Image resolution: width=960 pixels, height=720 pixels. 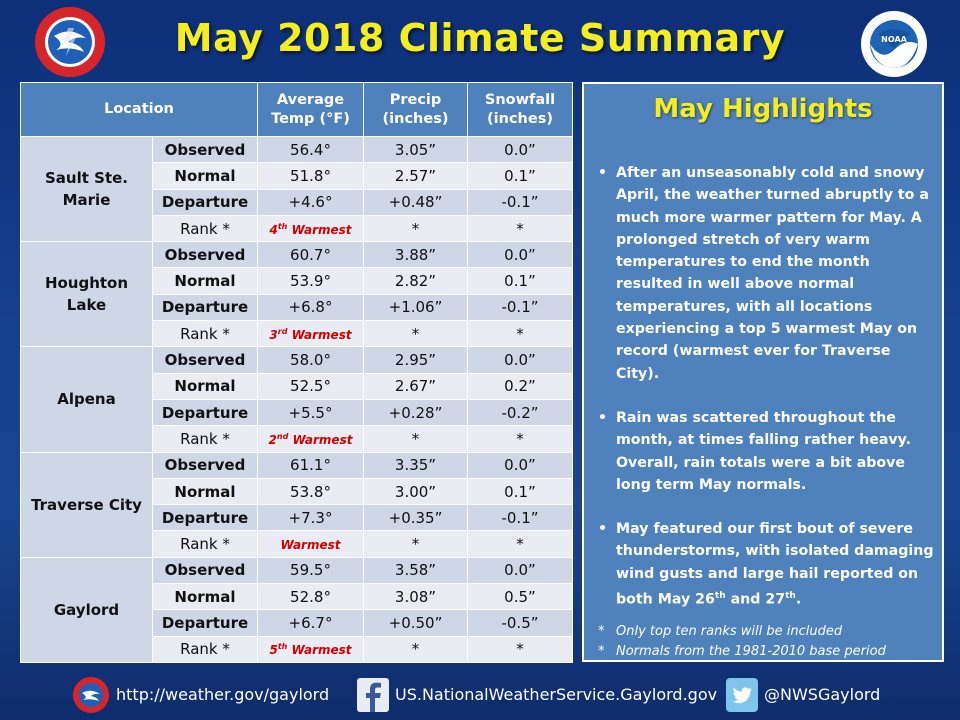 I want to click on precip-cell: 2.82”, so click(x=415, y=281).